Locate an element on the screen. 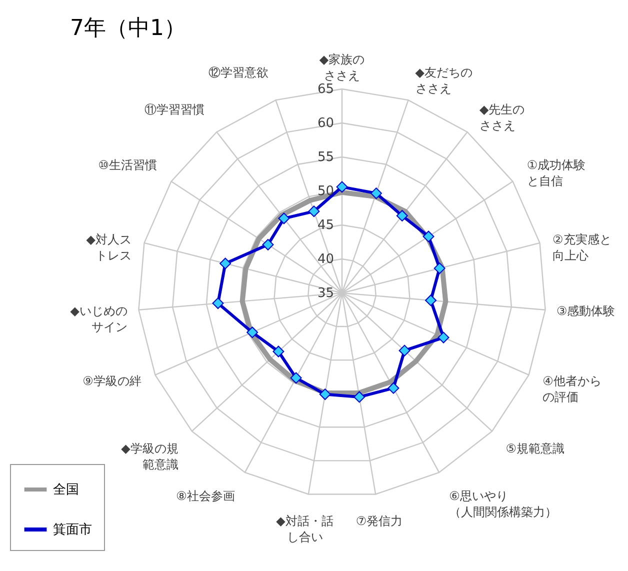  y-tick-label: 55 is located at coordinates (325, 157).